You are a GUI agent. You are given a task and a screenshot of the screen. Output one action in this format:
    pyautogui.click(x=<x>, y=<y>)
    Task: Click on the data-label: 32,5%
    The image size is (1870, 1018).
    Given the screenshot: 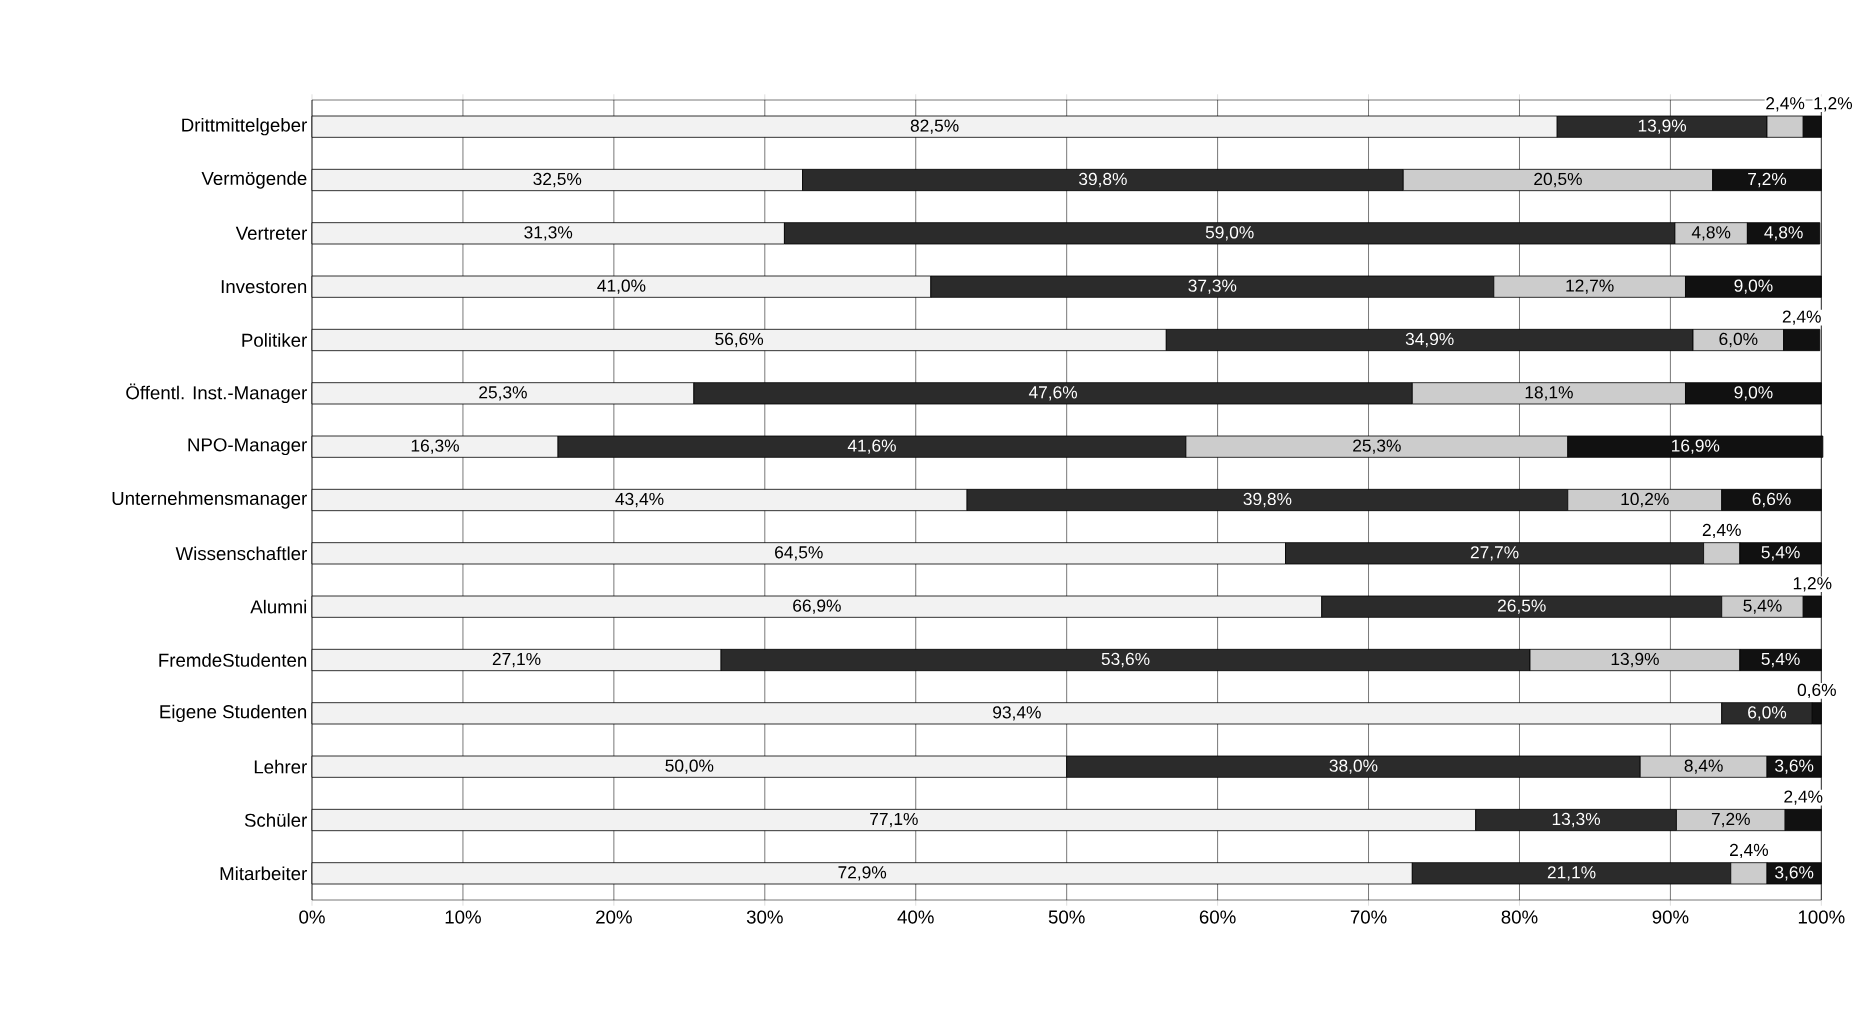 What is the action you would take?
    pyautogui.click(x=557, y=180)
    